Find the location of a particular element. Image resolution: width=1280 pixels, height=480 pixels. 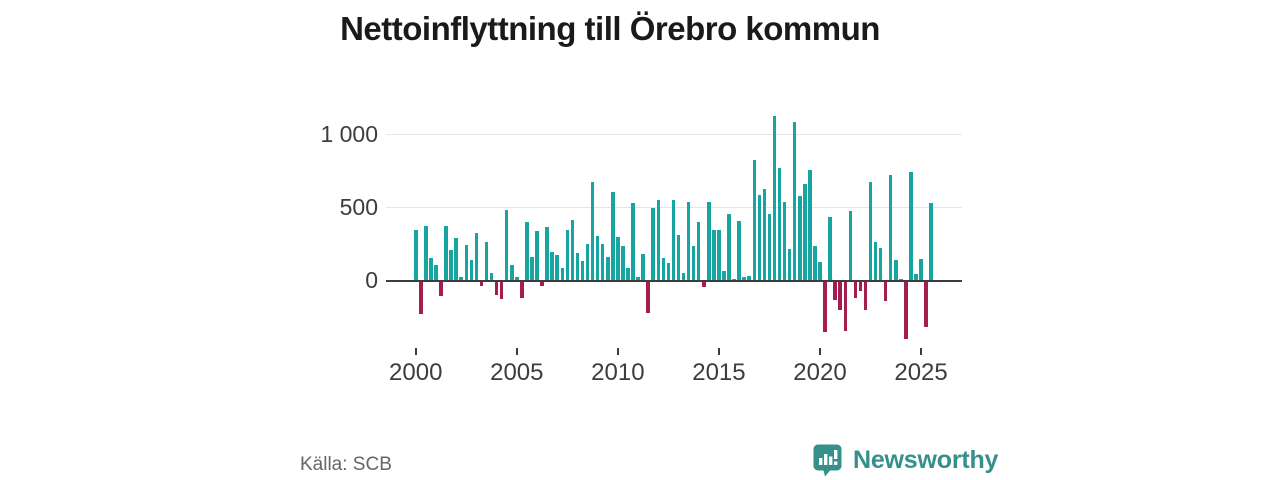

gridline is located at coordinates (674, 134).